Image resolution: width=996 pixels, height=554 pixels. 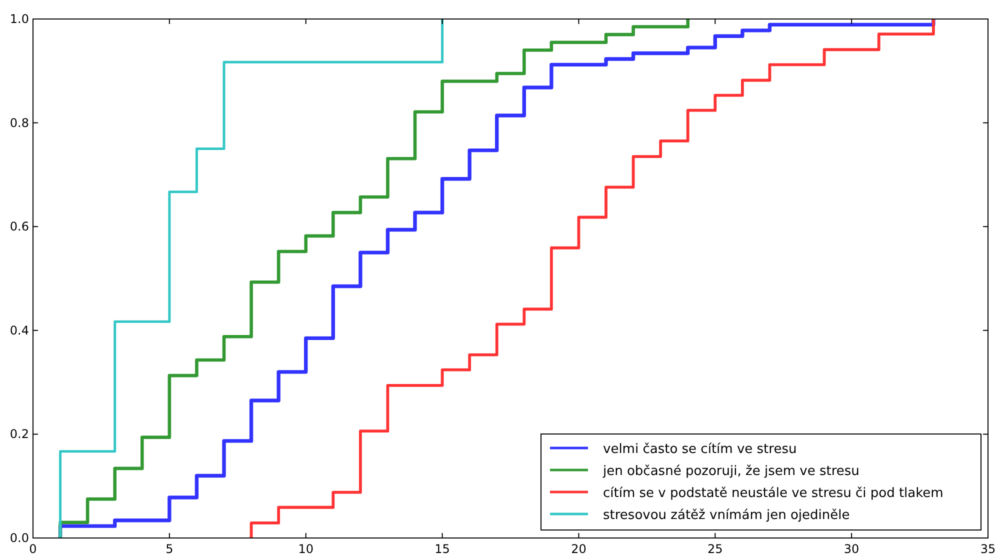 I want to click on x-tick-label: 0, so click(x=33, y=548).